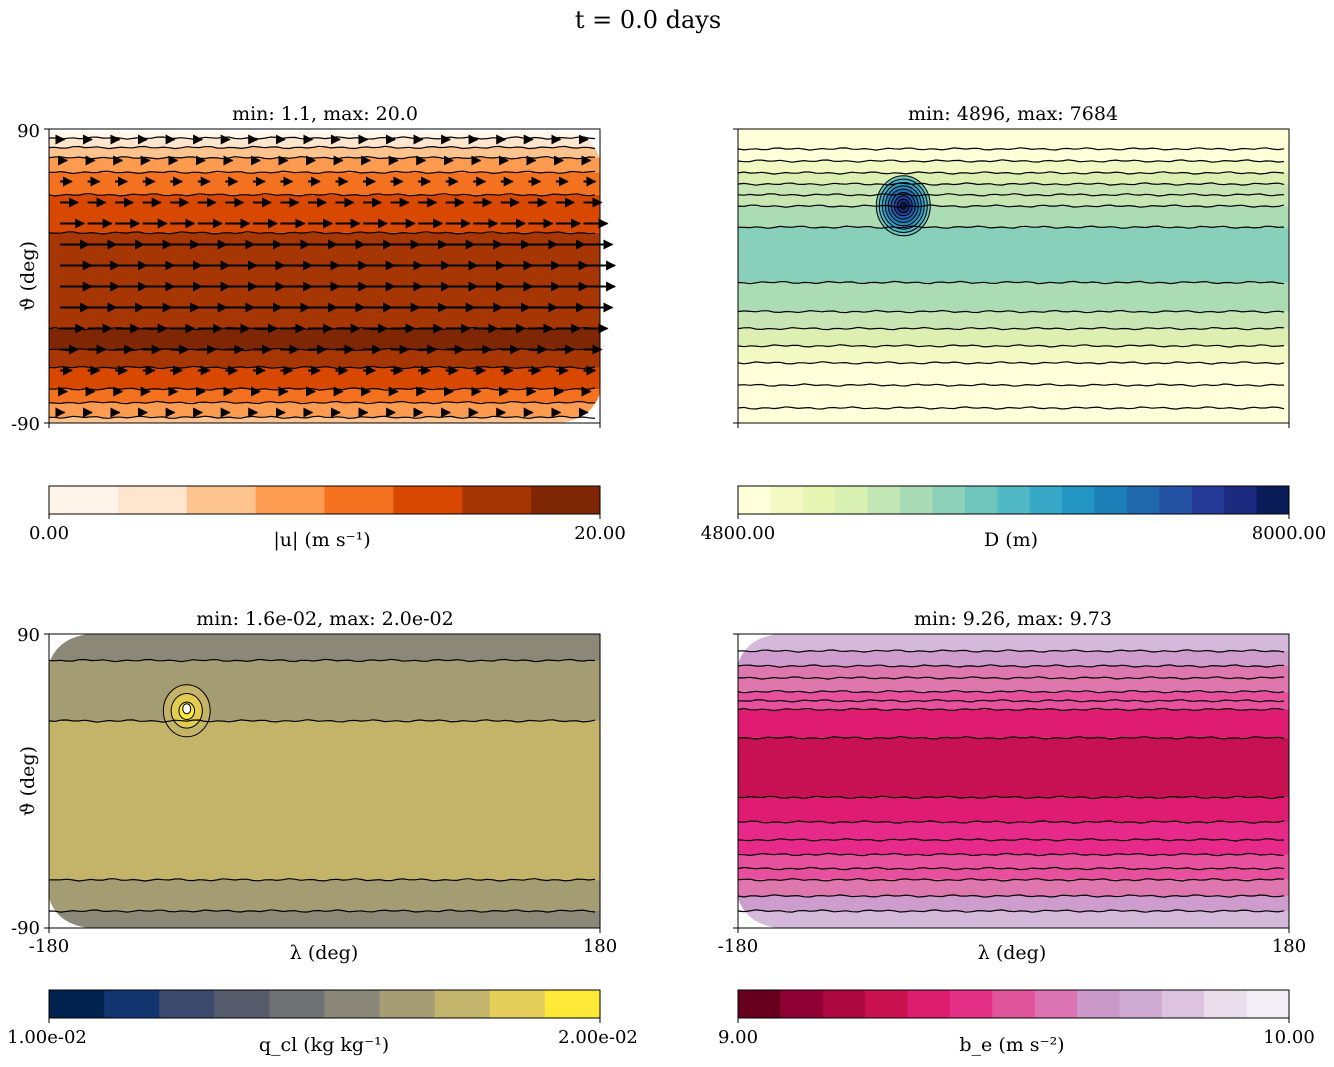  I want to click on colorbar-label: D (m), so click(1011, 540).